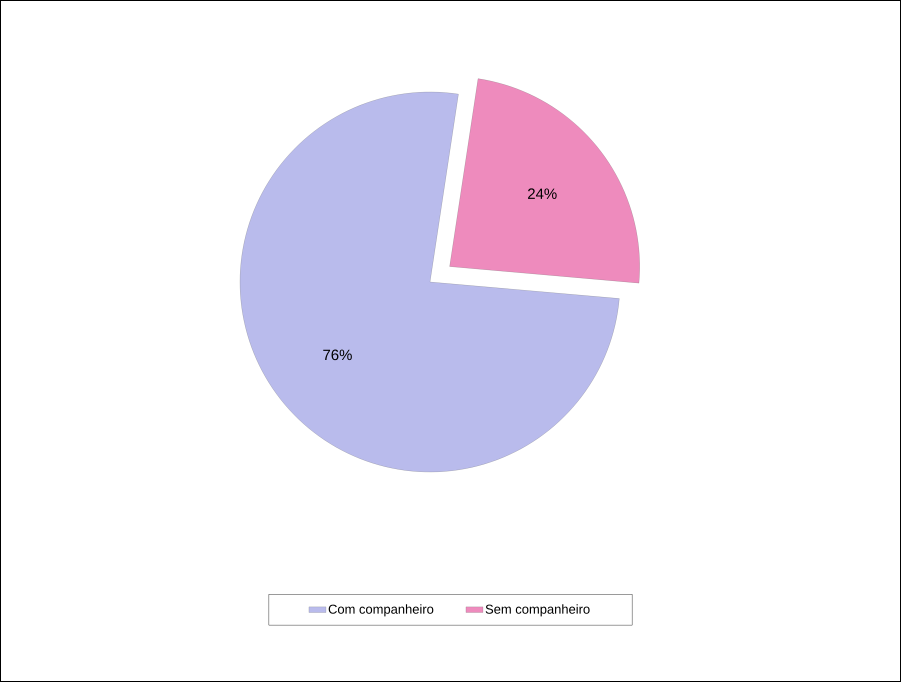 The width and height of the screenshot is (901, 682). What do you see at coordinates (381, 610) in the screenshot?
I see `legend-label: Com companheiro` at bounding box center [381, 610].